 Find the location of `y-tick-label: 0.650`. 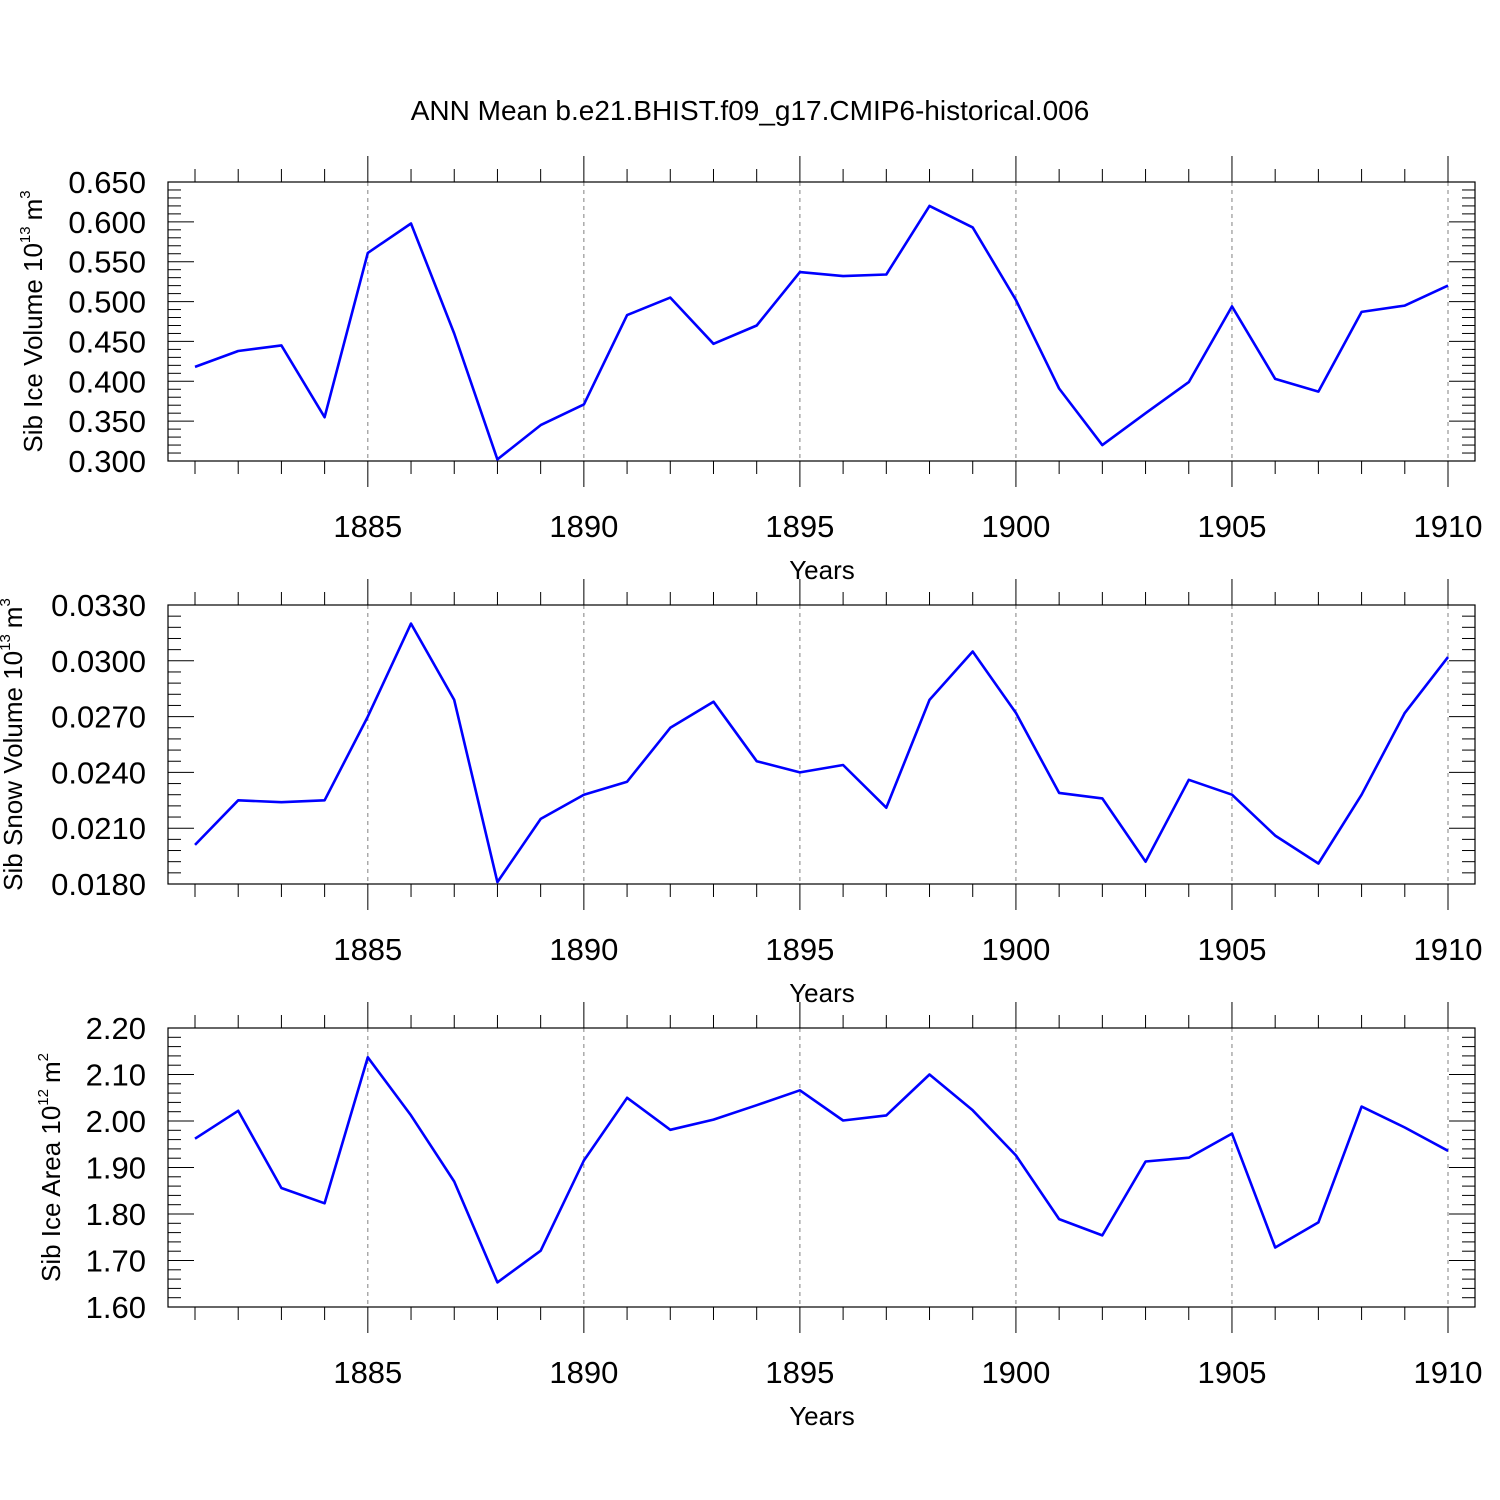

y-tick-label: 0.650 is located at coordinates (107, 182).